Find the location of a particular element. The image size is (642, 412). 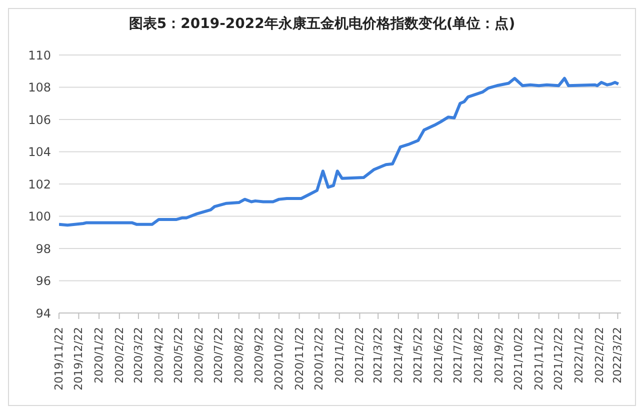

y-tick-label: 110 is located at coordinates (39, 55).